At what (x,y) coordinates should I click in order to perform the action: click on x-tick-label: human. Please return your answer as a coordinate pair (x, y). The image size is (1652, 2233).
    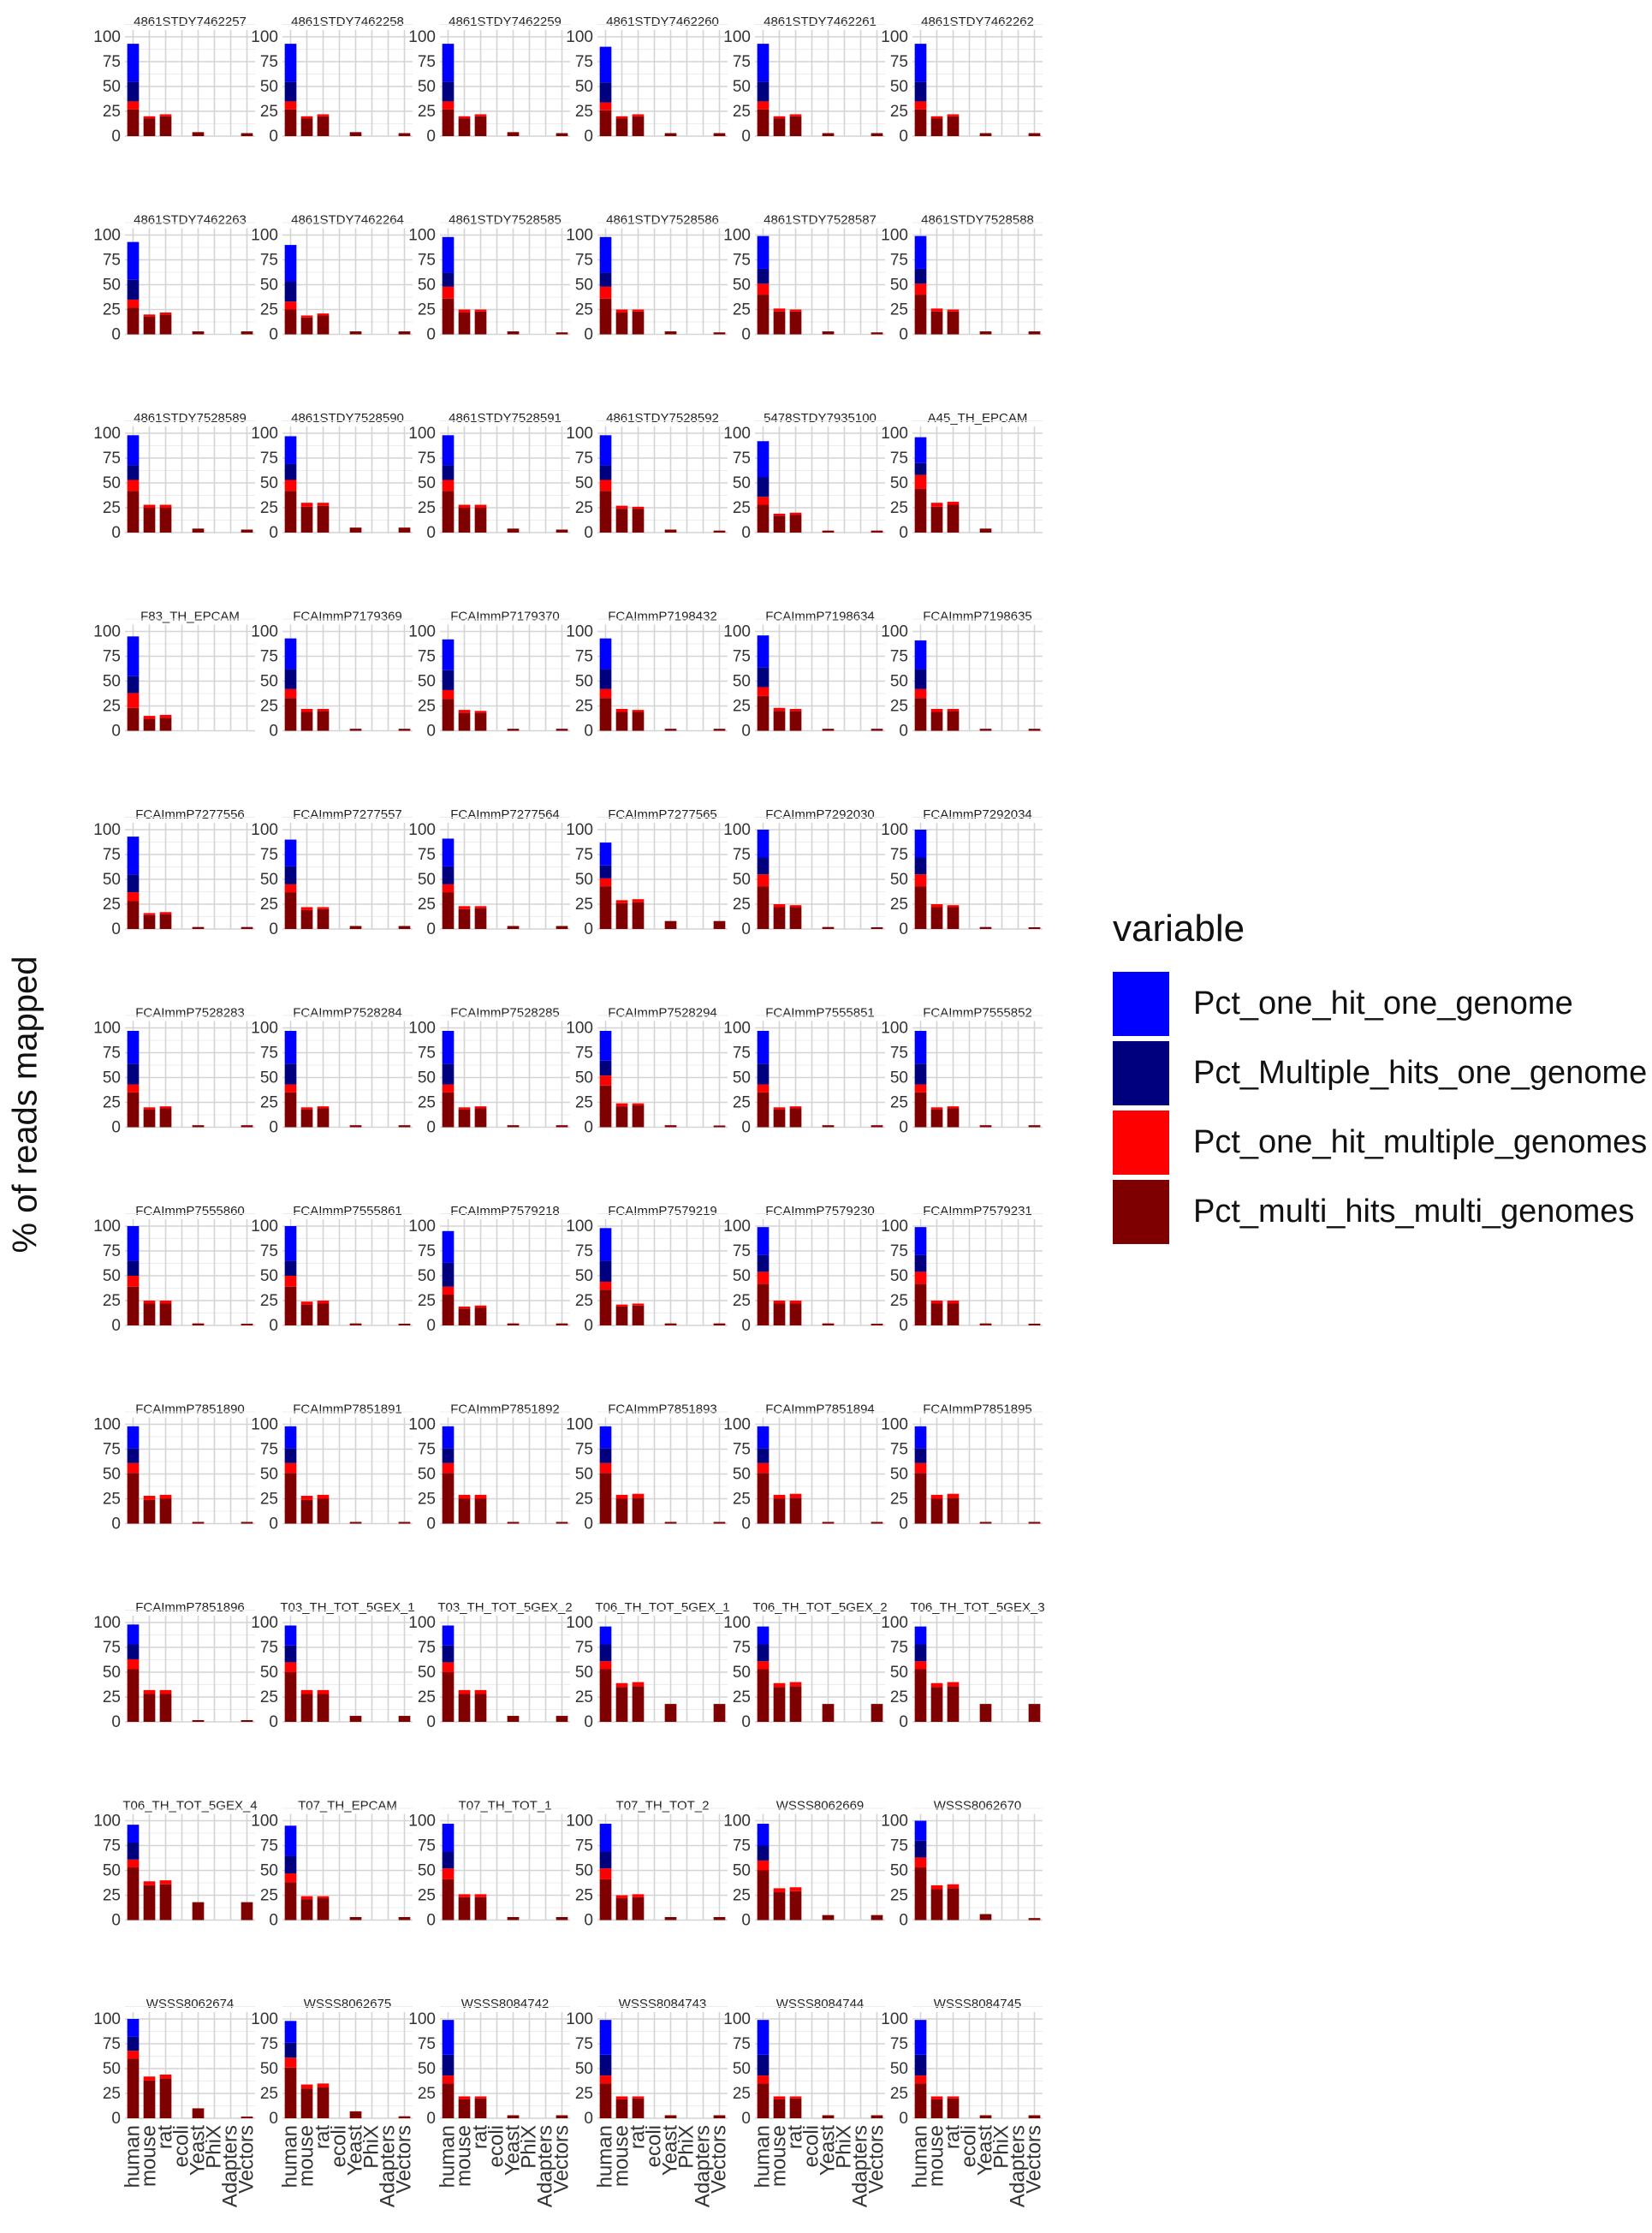
    Looking at the image, I should click on (921, 2157).